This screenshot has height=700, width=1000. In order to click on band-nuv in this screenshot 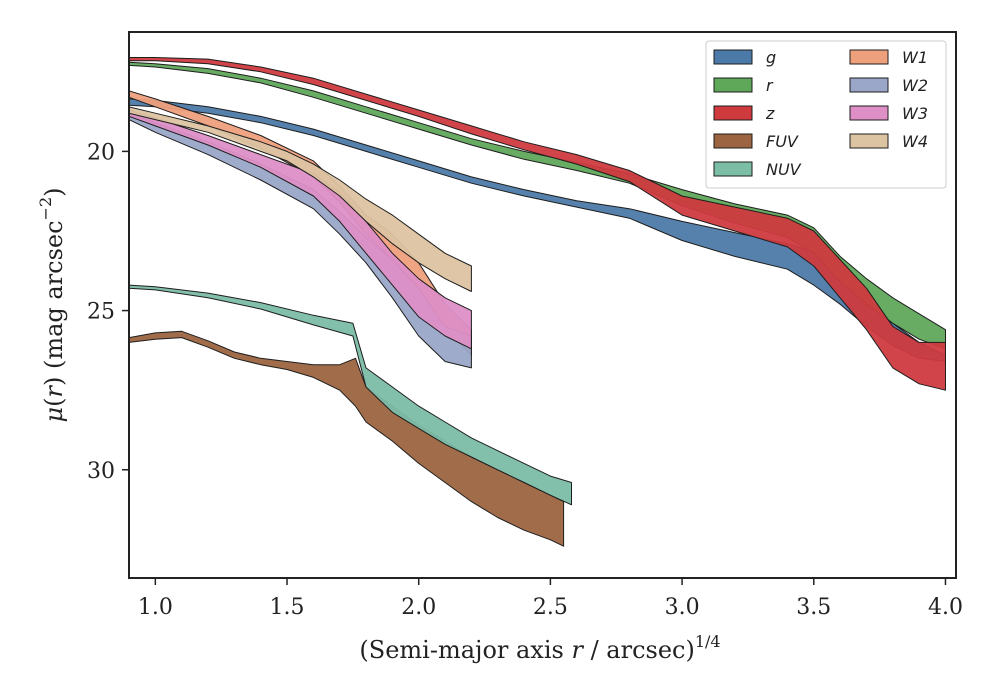, I will do `click(350, 395)`.